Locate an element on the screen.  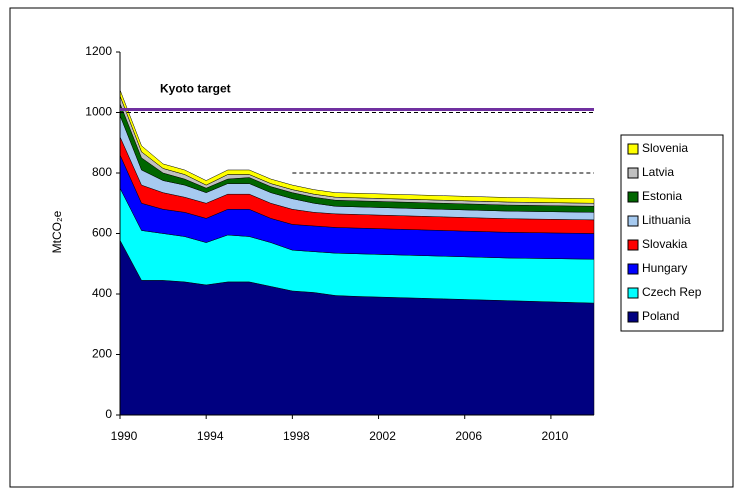
legend-label: Hungary is located at coordinates (664, 268).